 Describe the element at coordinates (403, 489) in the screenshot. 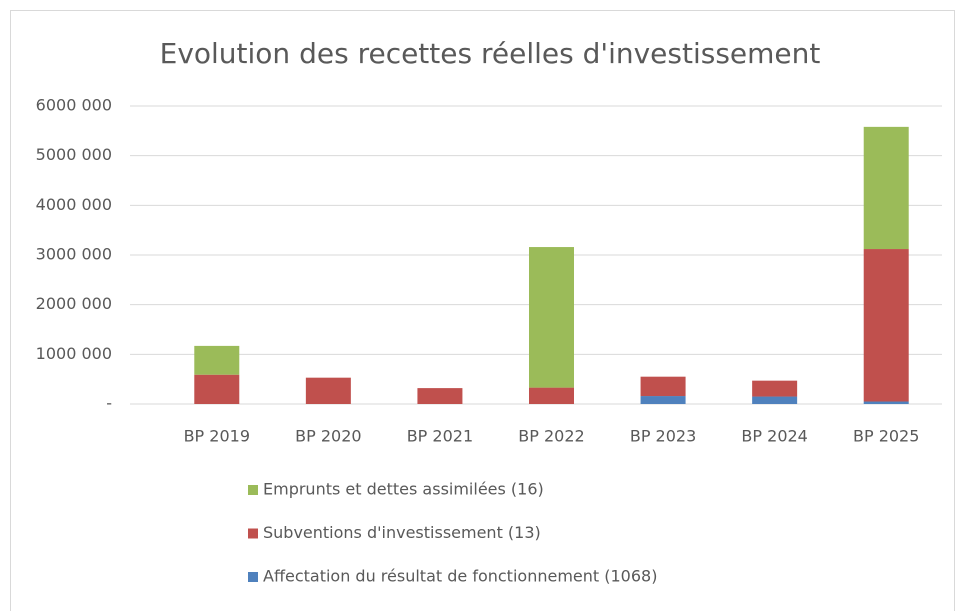

I see `legend-label: Emprunts et dettes assimilées (16)` at that location.